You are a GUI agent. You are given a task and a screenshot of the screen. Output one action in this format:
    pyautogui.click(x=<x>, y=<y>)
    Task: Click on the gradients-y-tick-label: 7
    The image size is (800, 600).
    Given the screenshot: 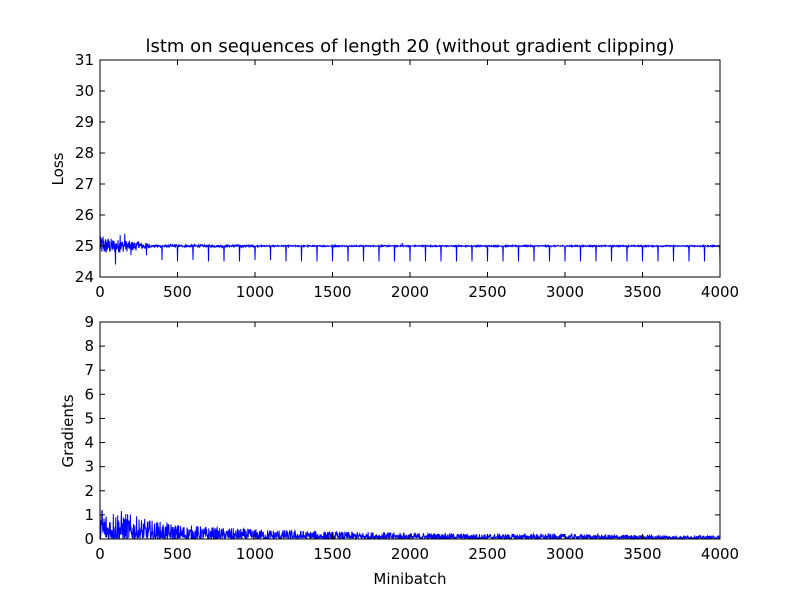 What is the action you would take?
    pyautogui.click(x=89, y=370)
    